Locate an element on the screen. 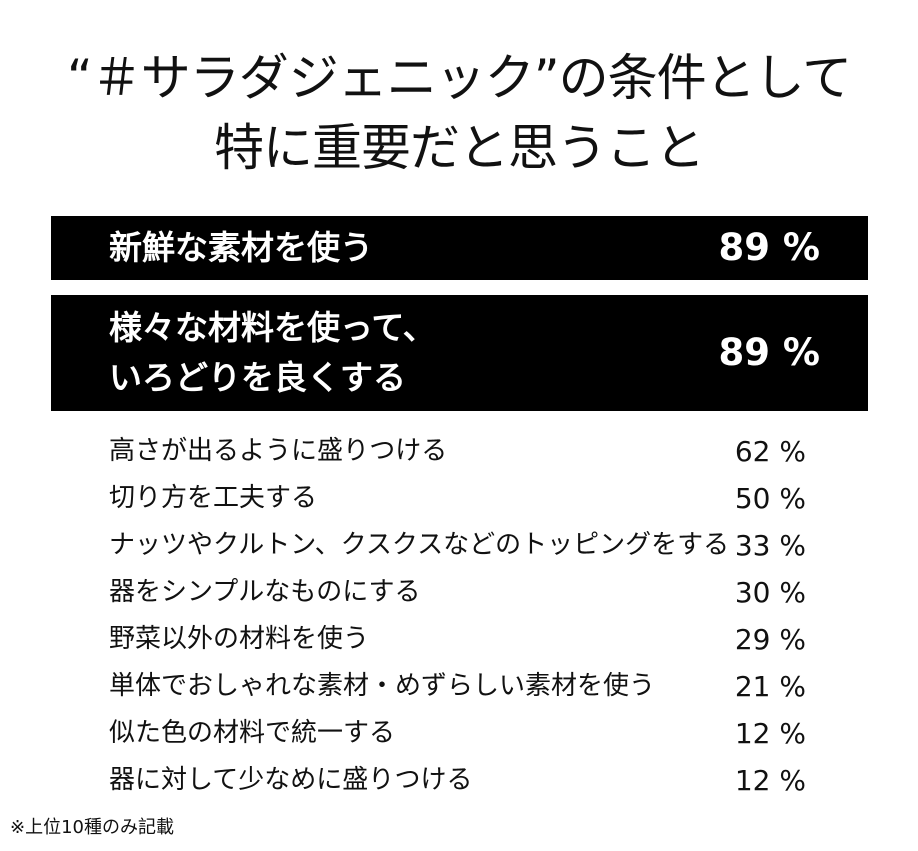 The width and height of the screenshot is (918, 851). ranking-row-4-label: 切り方を工夫する is located at coordinates (213, 498).